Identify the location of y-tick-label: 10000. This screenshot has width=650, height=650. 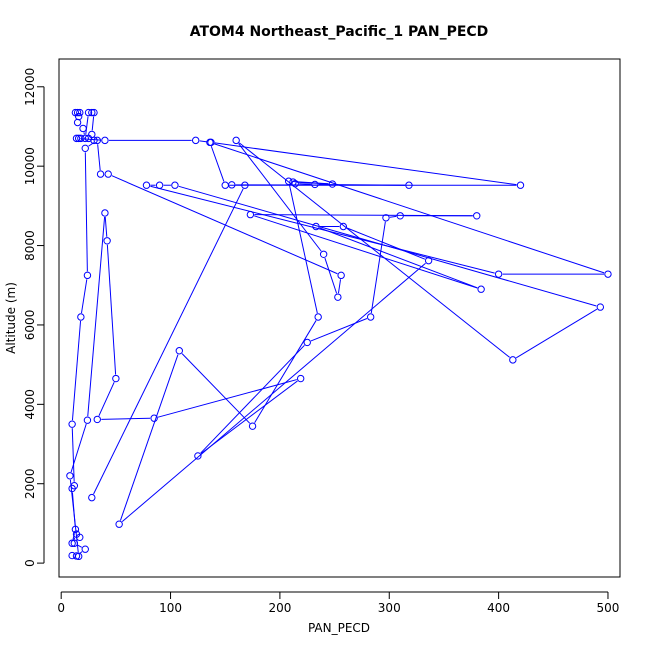
(30, 166).